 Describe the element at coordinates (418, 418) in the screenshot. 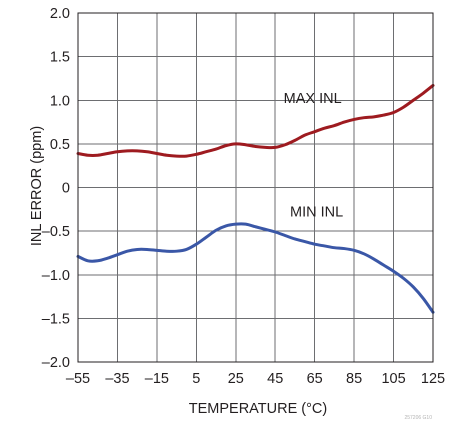

I see `figure-id: 257206 G10` at that location.